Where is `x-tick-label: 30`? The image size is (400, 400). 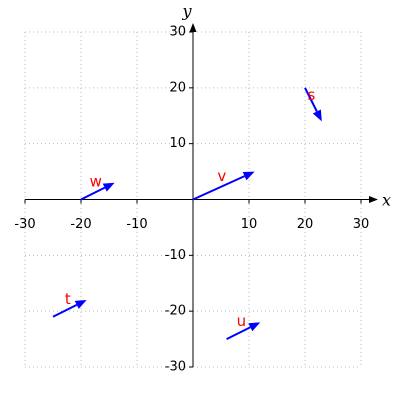
x-tick-label: 30 is located at coordinates (361, 224).